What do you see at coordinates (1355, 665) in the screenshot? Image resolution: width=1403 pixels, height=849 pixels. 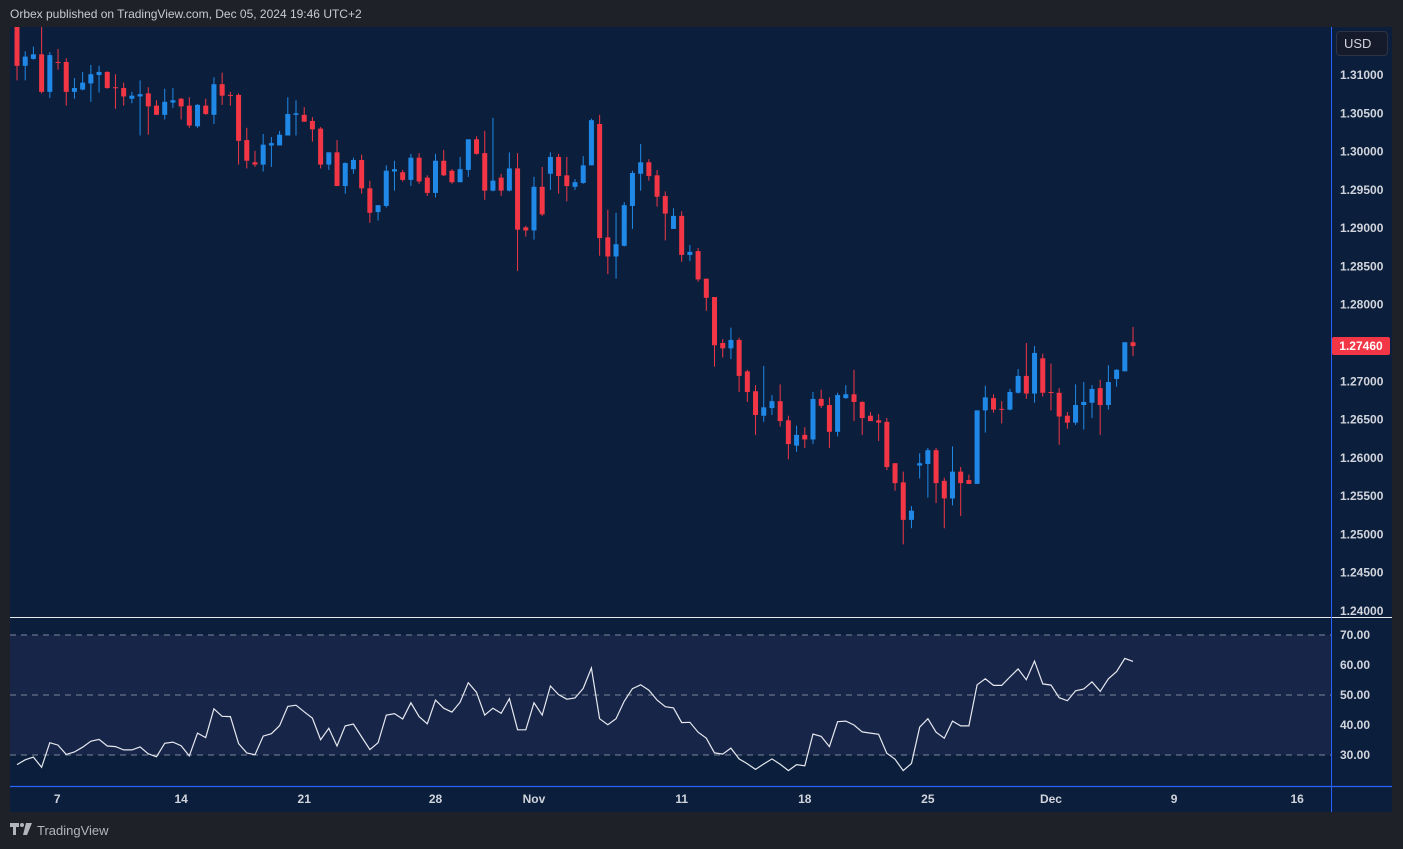 I see `rsi-tick-label: 60.00` at bounding box center [1355, 665].